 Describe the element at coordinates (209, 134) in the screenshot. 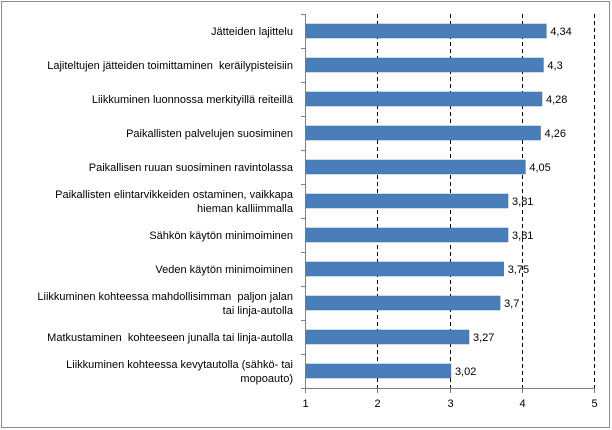

I see `category-label-4: Paikallisten palvelujen suosiminen` at that location.